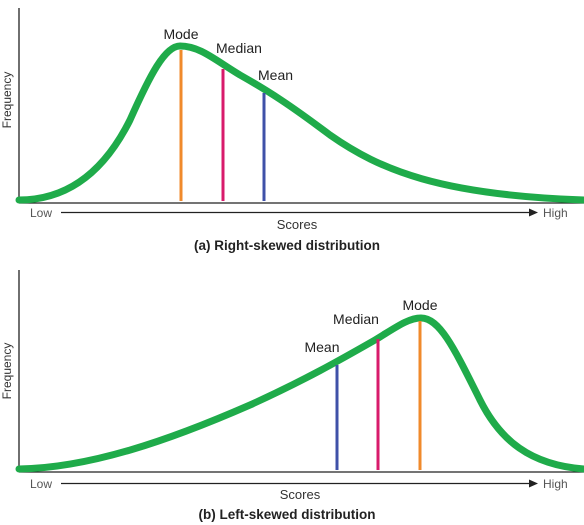 This screenshot has width=584, height=525. Describe the element at coordinates (287, 514) in the screenshot. I see `caption: (b) Left-skewed distribution` at that location.